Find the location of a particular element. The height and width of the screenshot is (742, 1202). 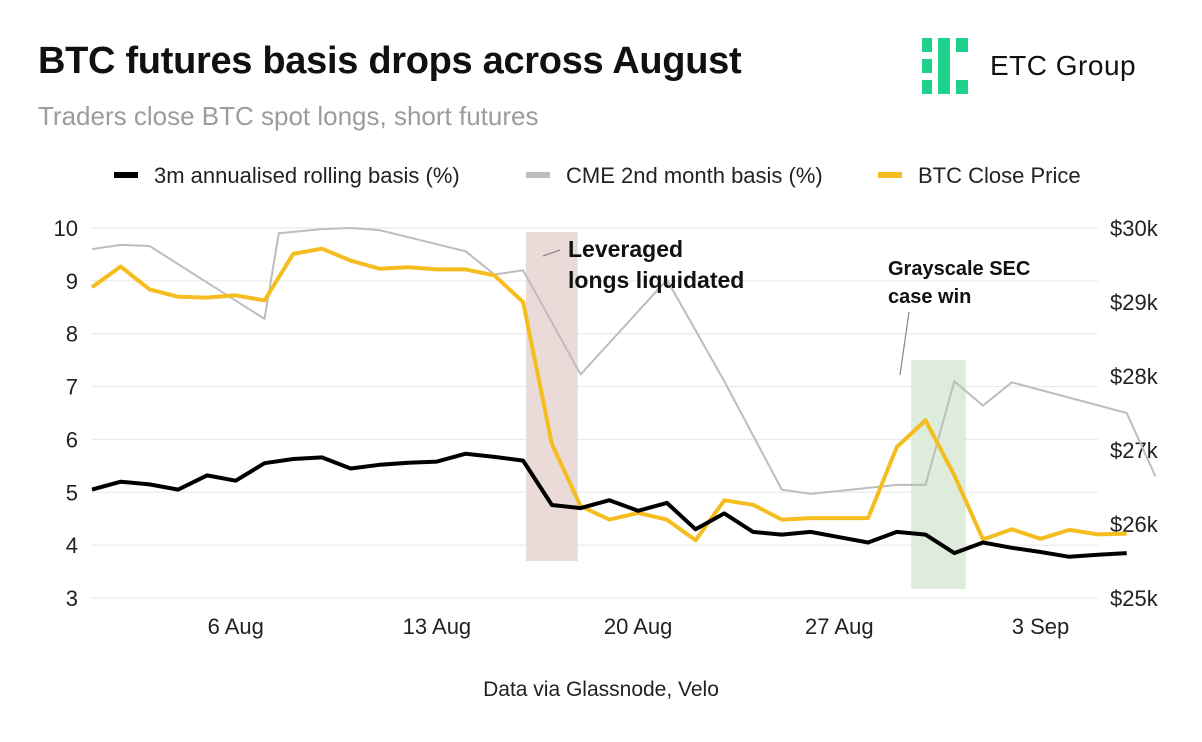

annotation-liquidation-line-1: Leveraged is located at coordinates (625, 249).